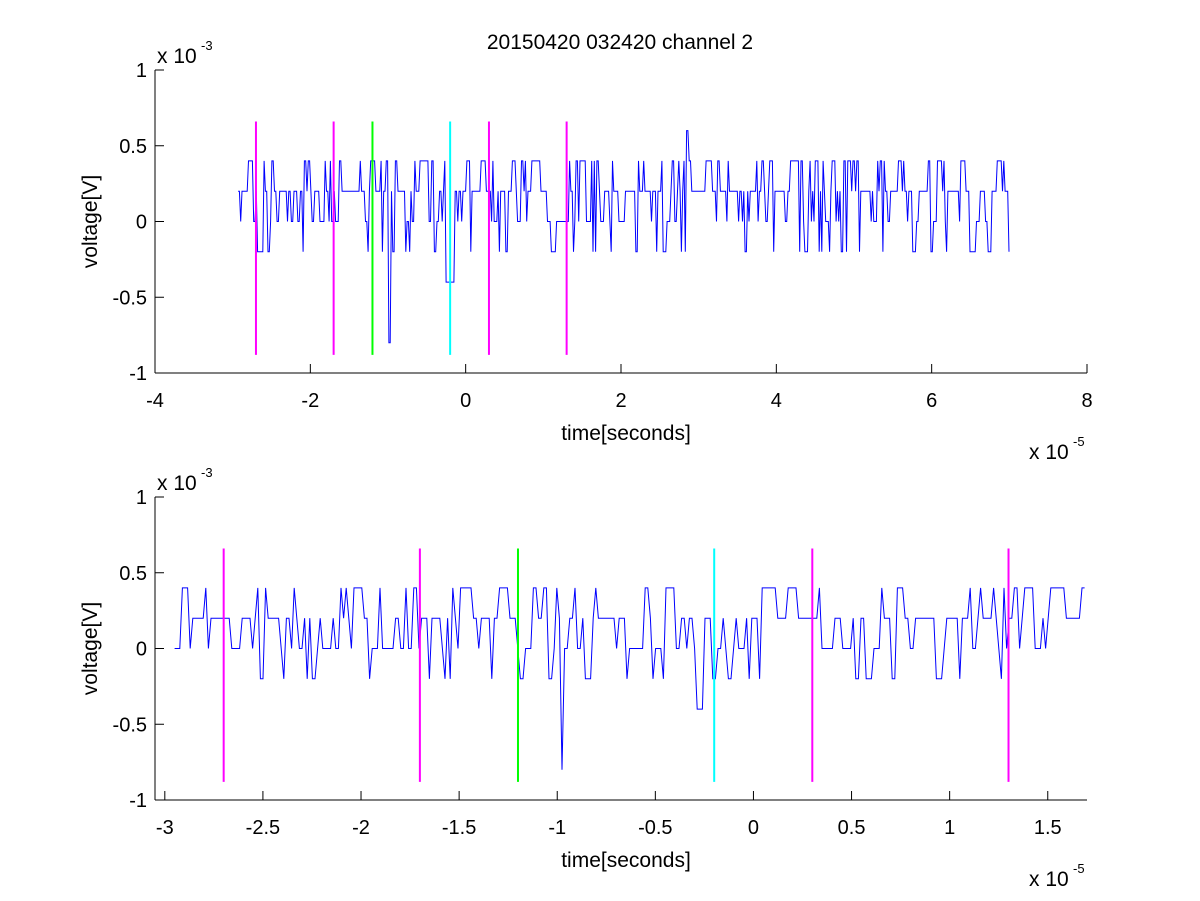 The height and width of the screenshot is (901, 1200). Describe the element at coordinates (949, 828) in the screenshot. I see `x-tick-label: 1` at that location.